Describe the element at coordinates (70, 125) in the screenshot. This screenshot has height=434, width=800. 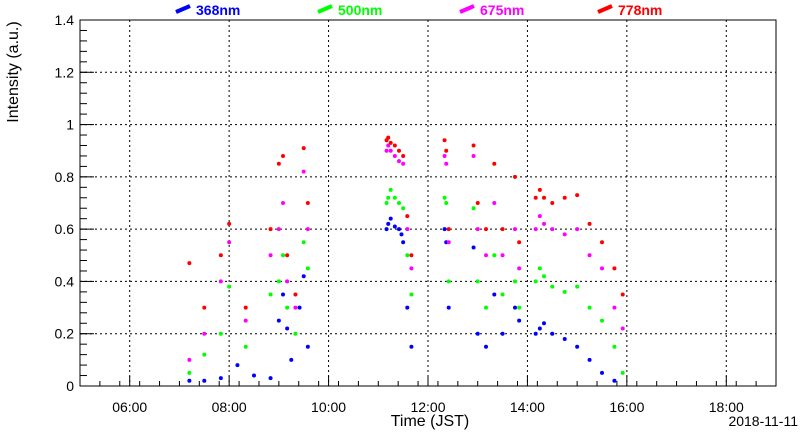
I see `y-tick-label: 1` at that location.